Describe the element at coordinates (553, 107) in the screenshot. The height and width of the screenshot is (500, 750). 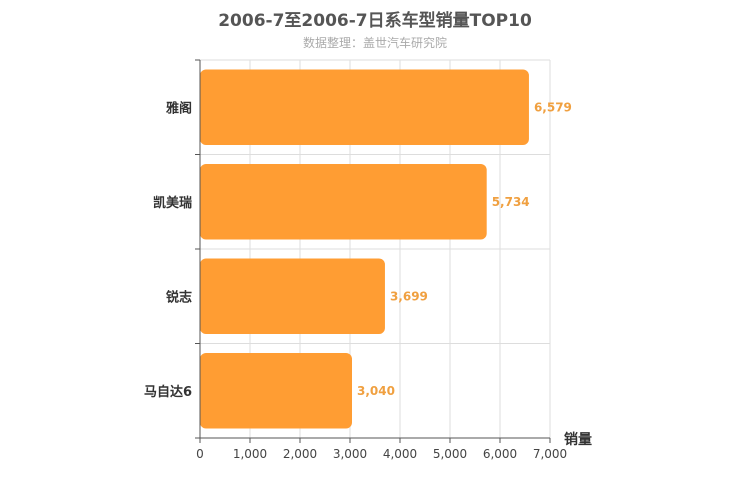
I see `data-label: 6,579` at that location.